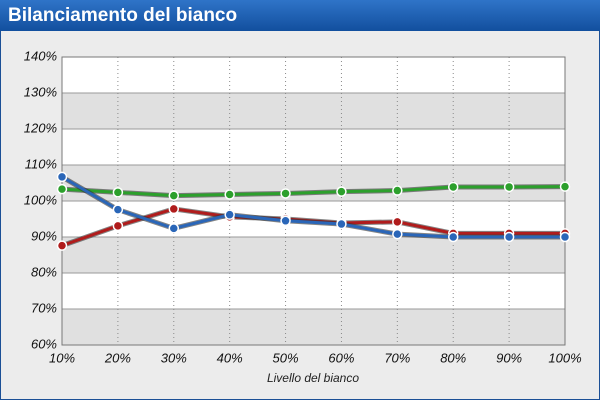 This screenshot has width=600, height=400. I want to click on header, so click(300, 15).